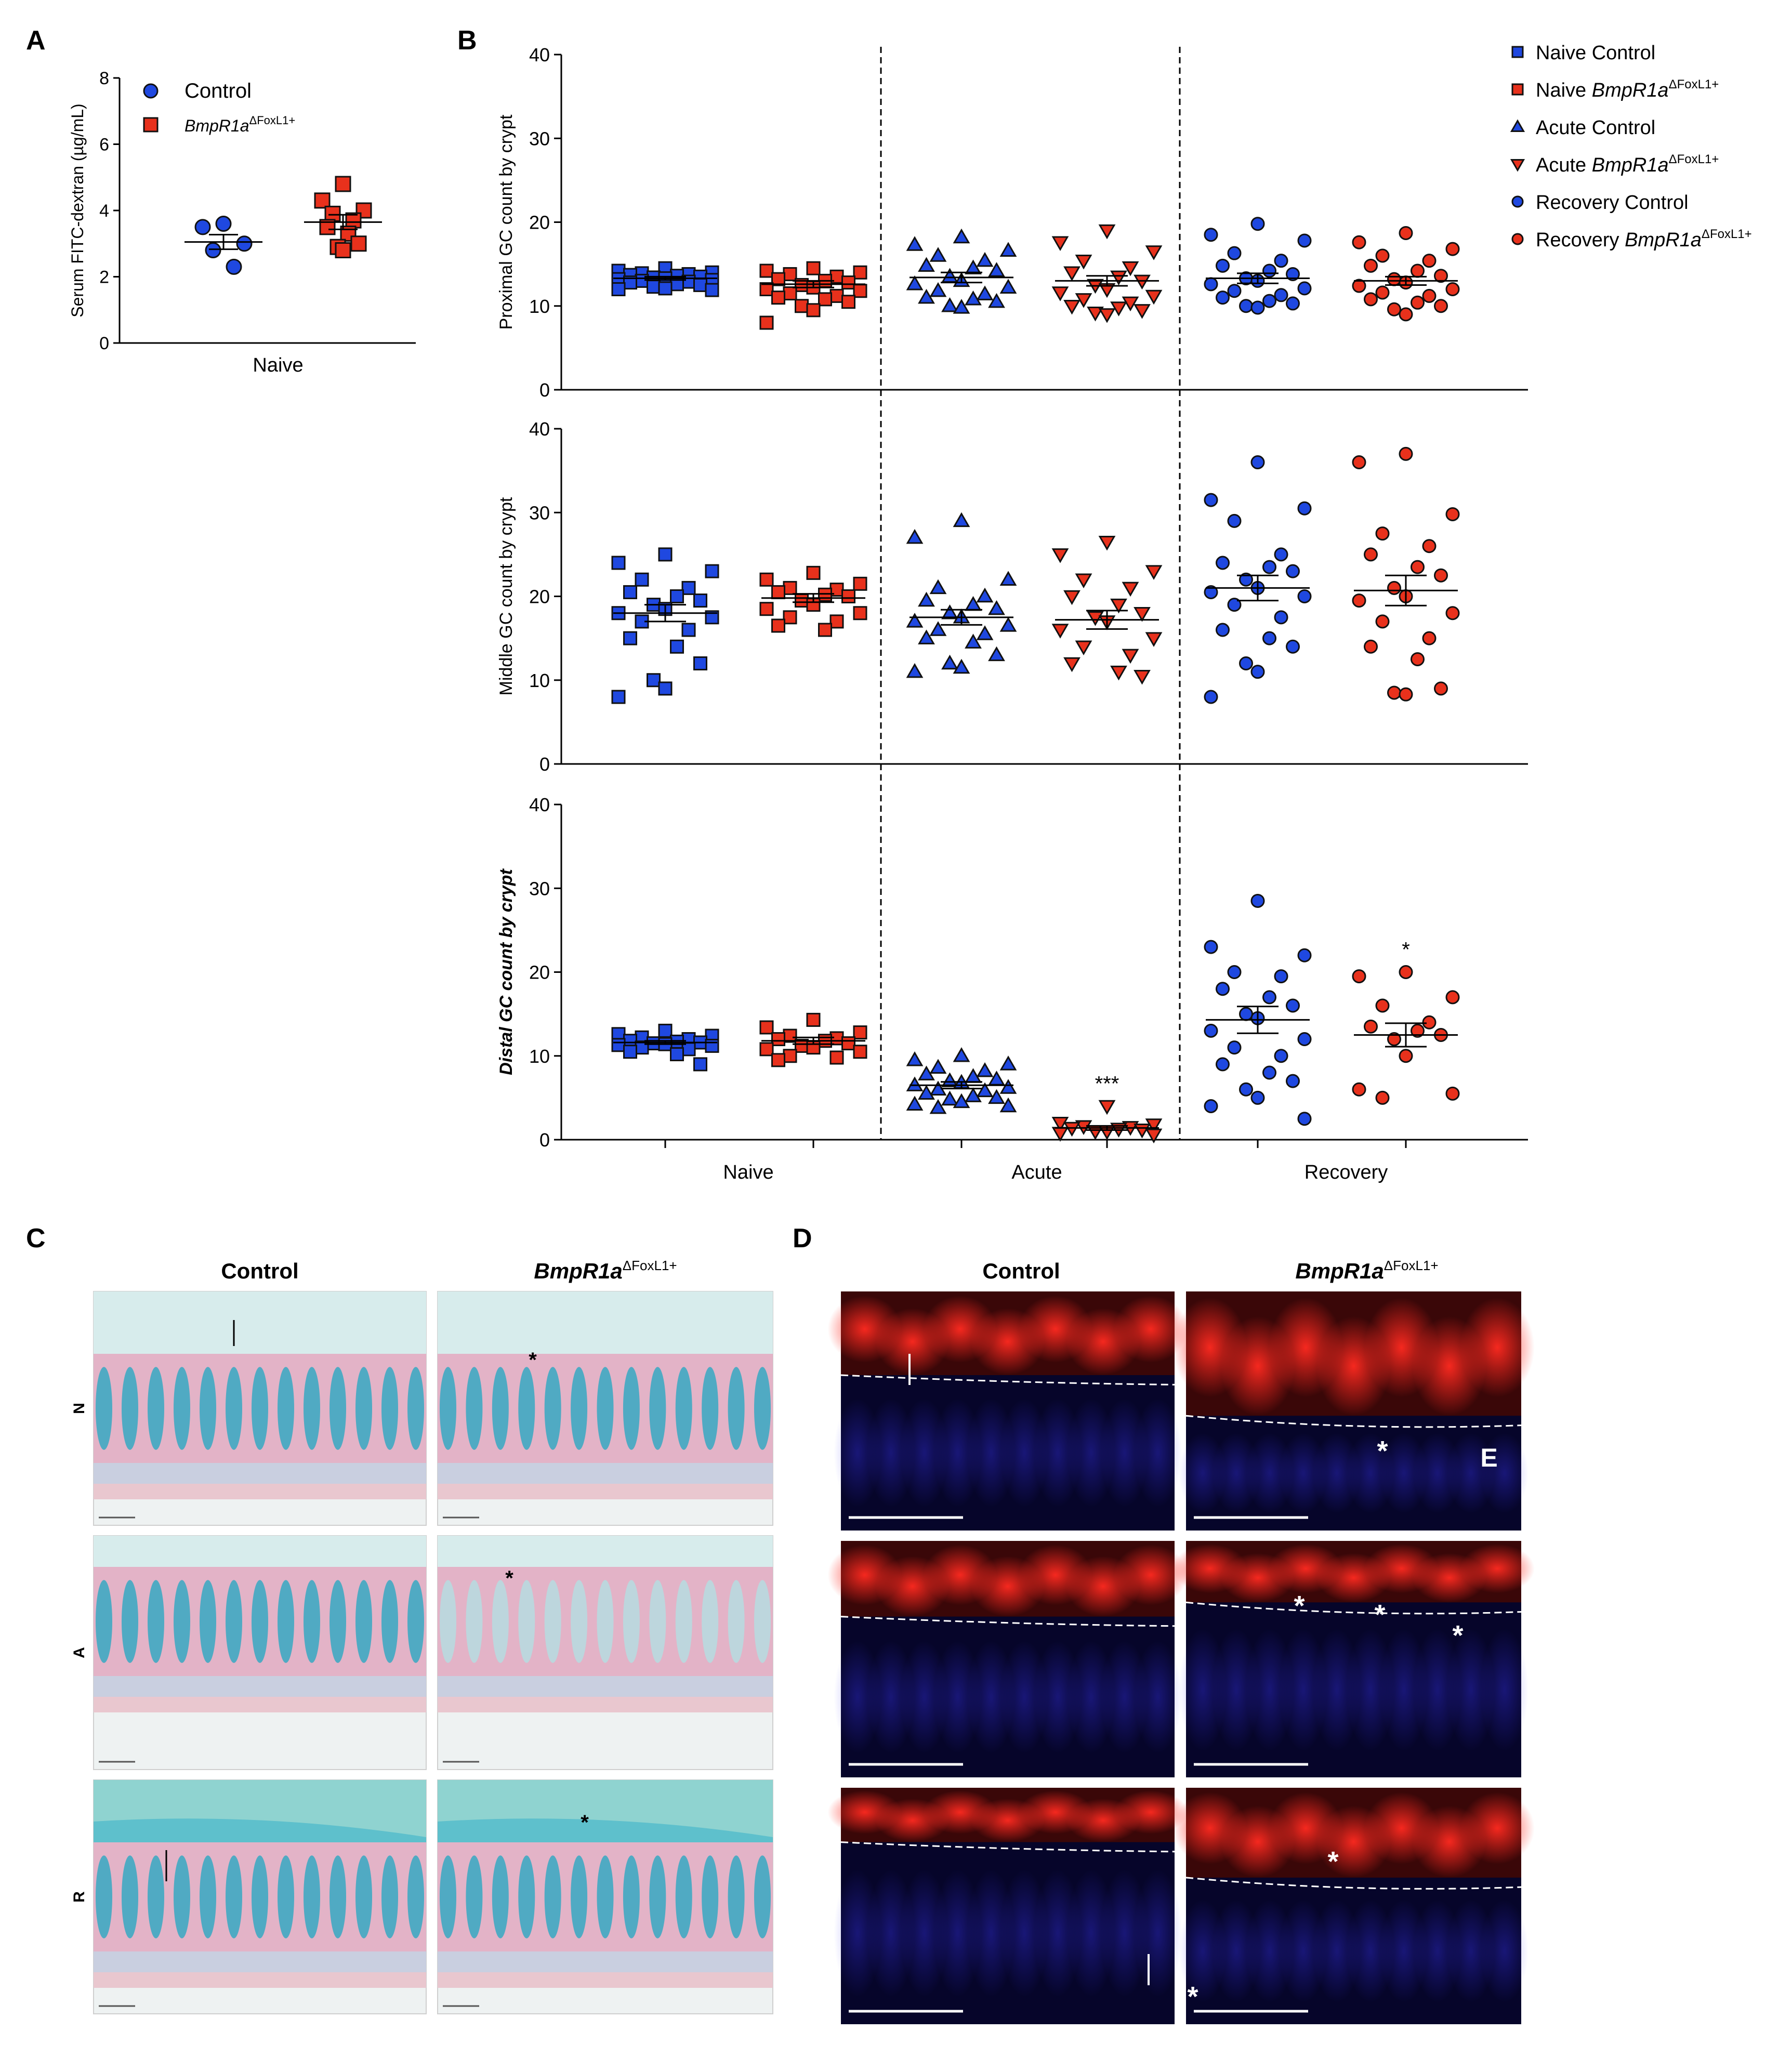 The height and width of the screenshot is (2058, 1792). Describe the element at coordinates (605, 1270) in the screenshot. I see `panel-c-col-mutant: BmpR1aΔFoxL1+` at that location.